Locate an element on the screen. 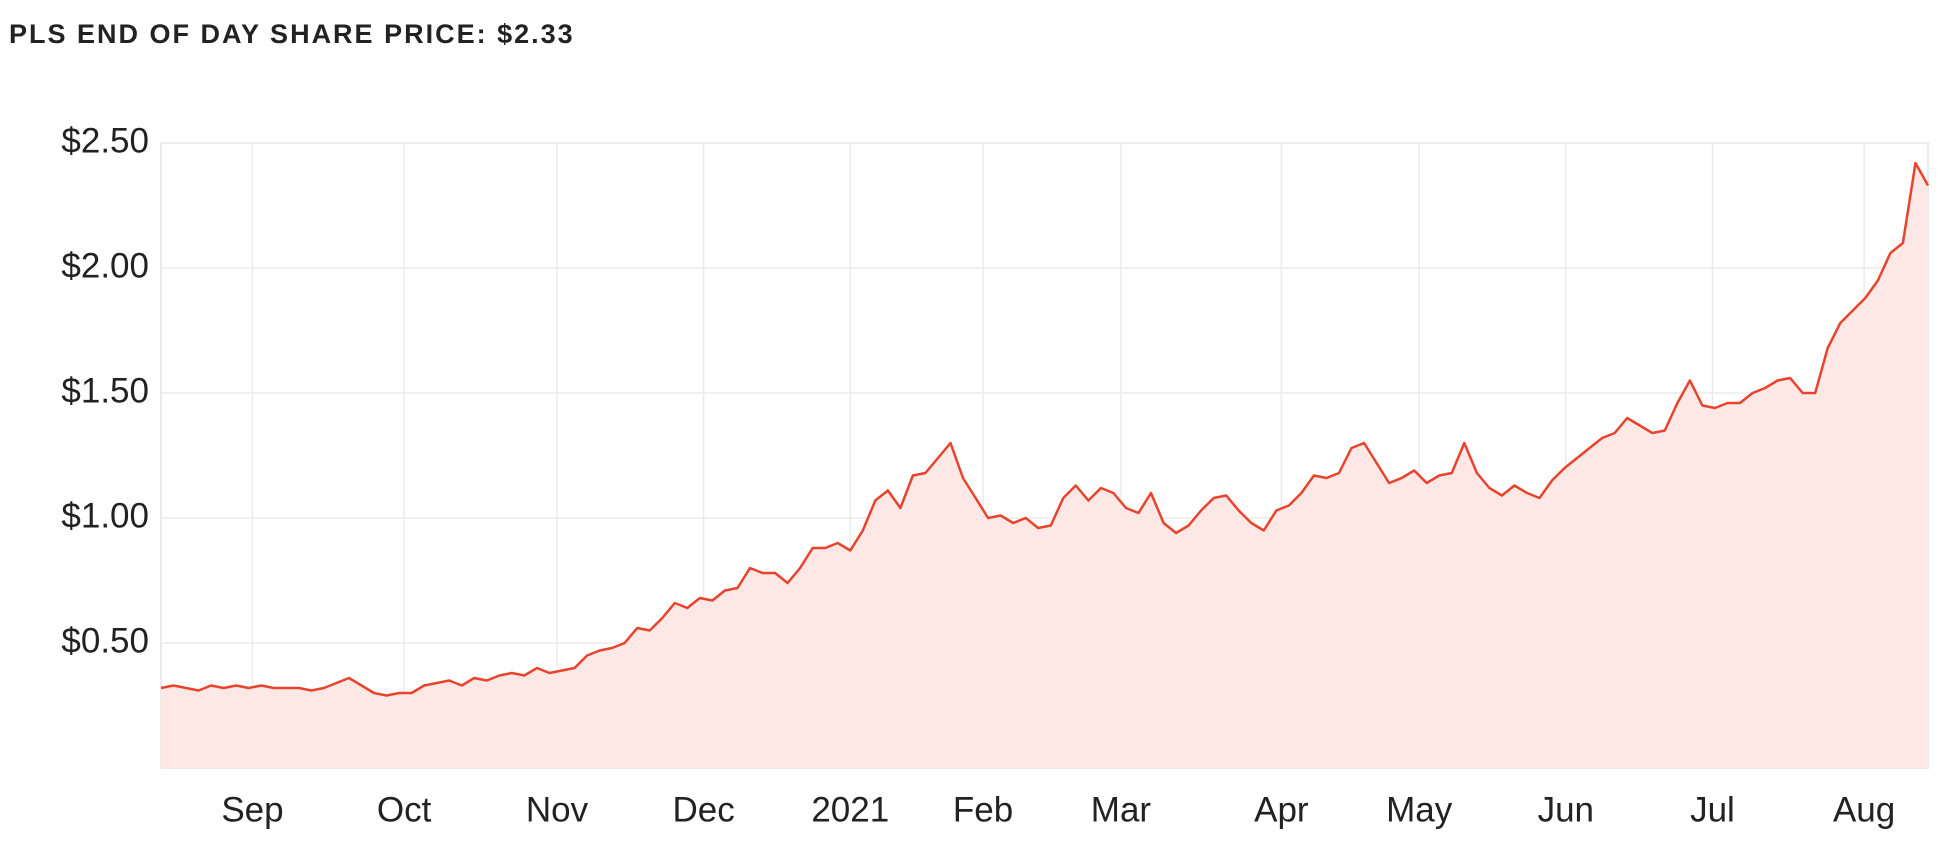 This screenshot has height=852, width=1944. x-tick-label: Jun is located at coordinates (1566, 809).